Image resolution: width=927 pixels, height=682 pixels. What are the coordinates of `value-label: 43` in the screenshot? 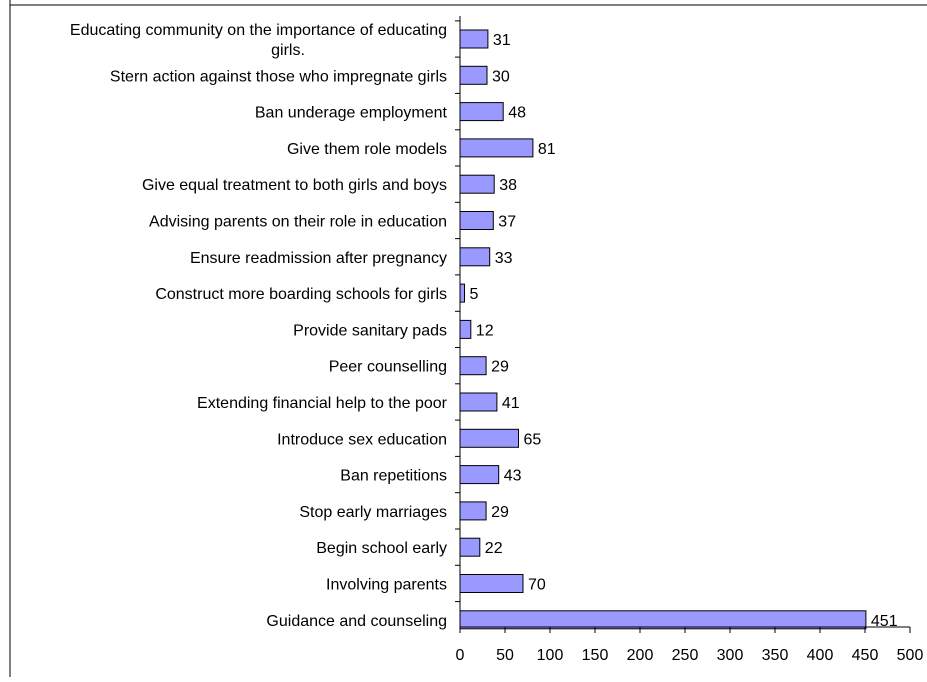 It's located at (513, 476).